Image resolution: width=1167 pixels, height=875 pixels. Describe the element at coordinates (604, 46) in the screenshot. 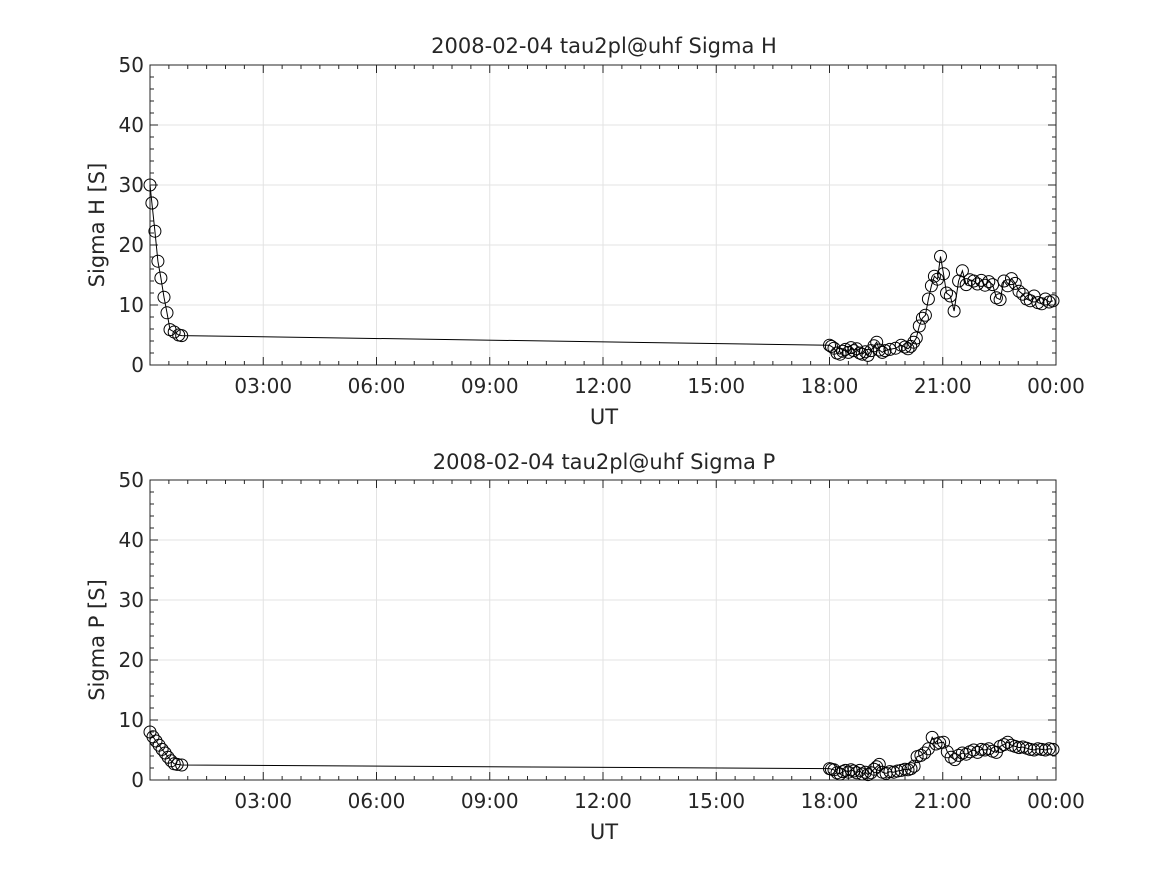

I see `chart-title: 2008-02-04 tau2pl@uhf Sigma H` at that location.